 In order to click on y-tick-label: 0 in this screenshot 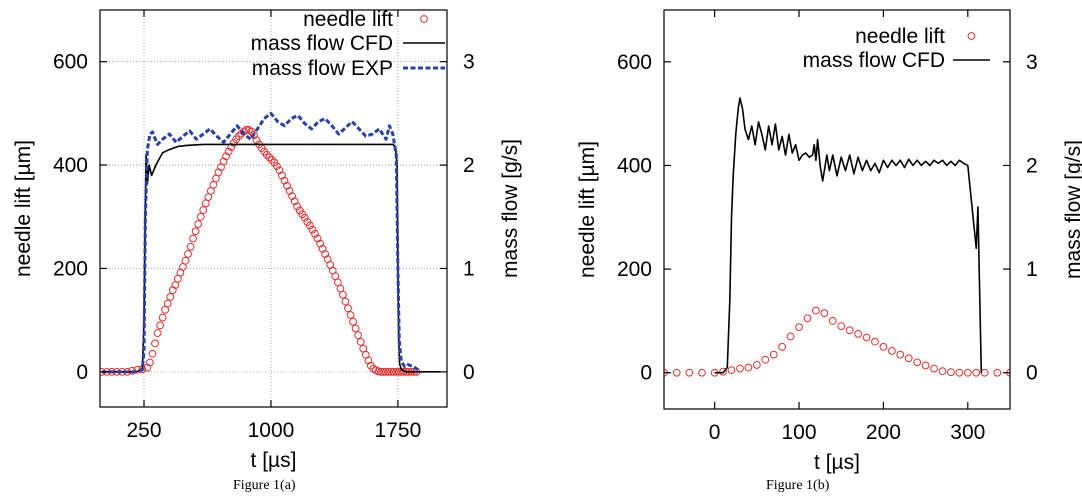, I will do `click(646, 373)`.